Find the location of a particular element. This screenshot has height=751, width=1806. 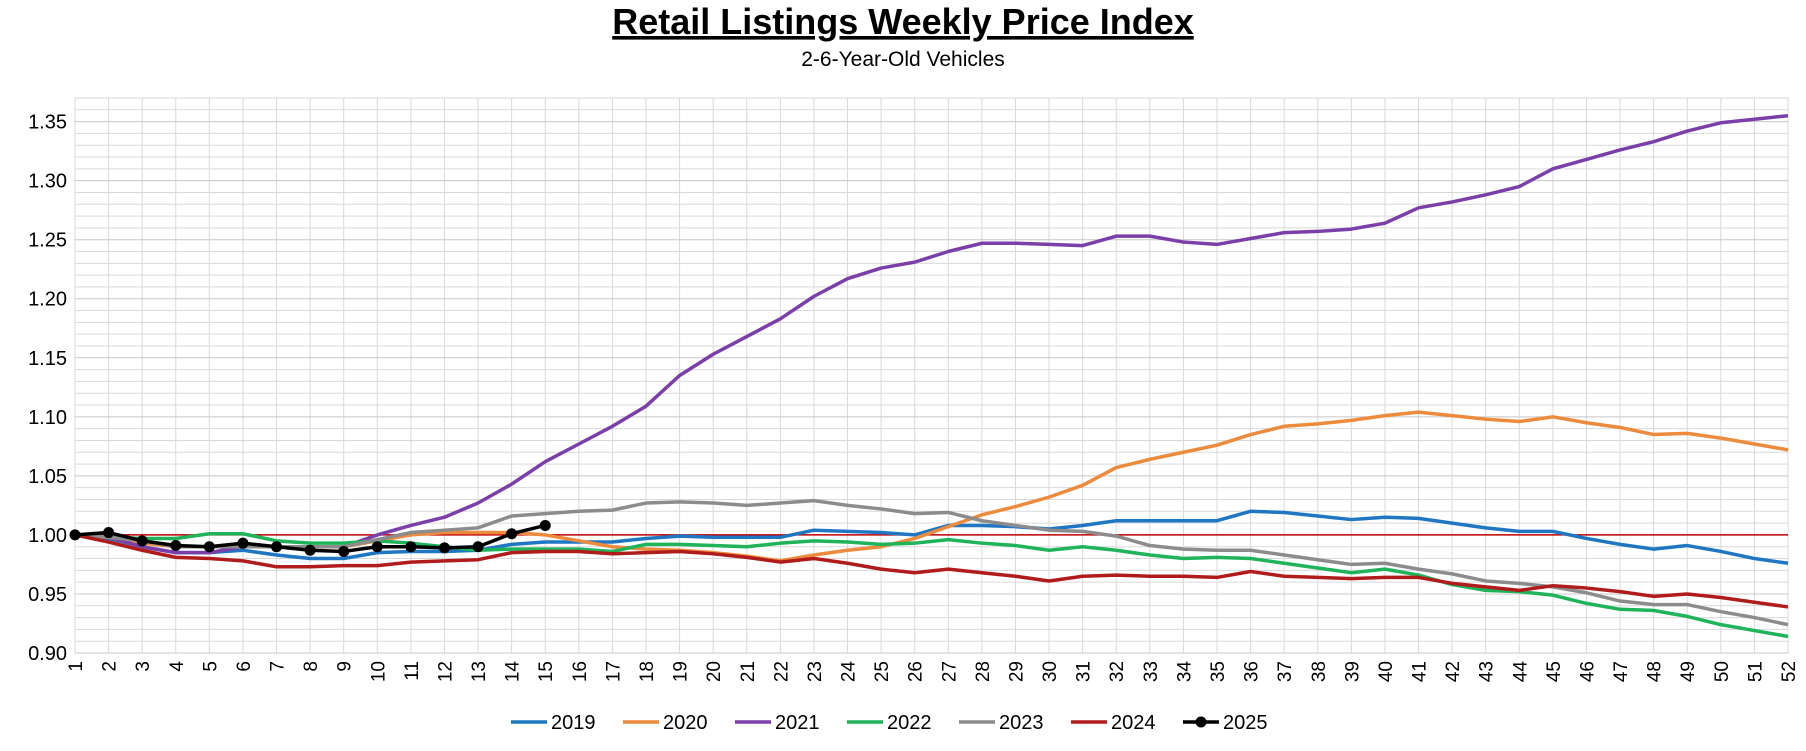

y-tick-label: 1.15 is located at coordinates (47, 359).